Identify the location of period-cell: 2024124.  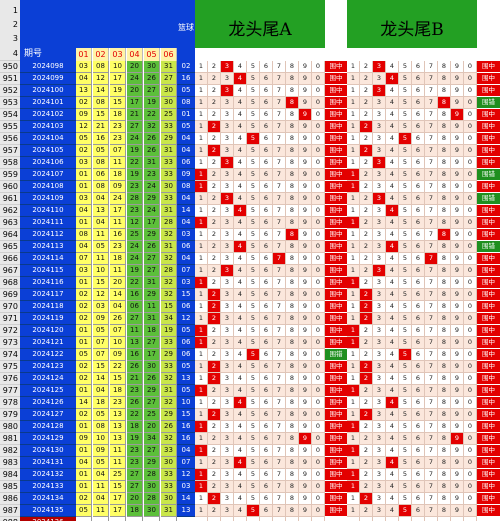
(48, 379).